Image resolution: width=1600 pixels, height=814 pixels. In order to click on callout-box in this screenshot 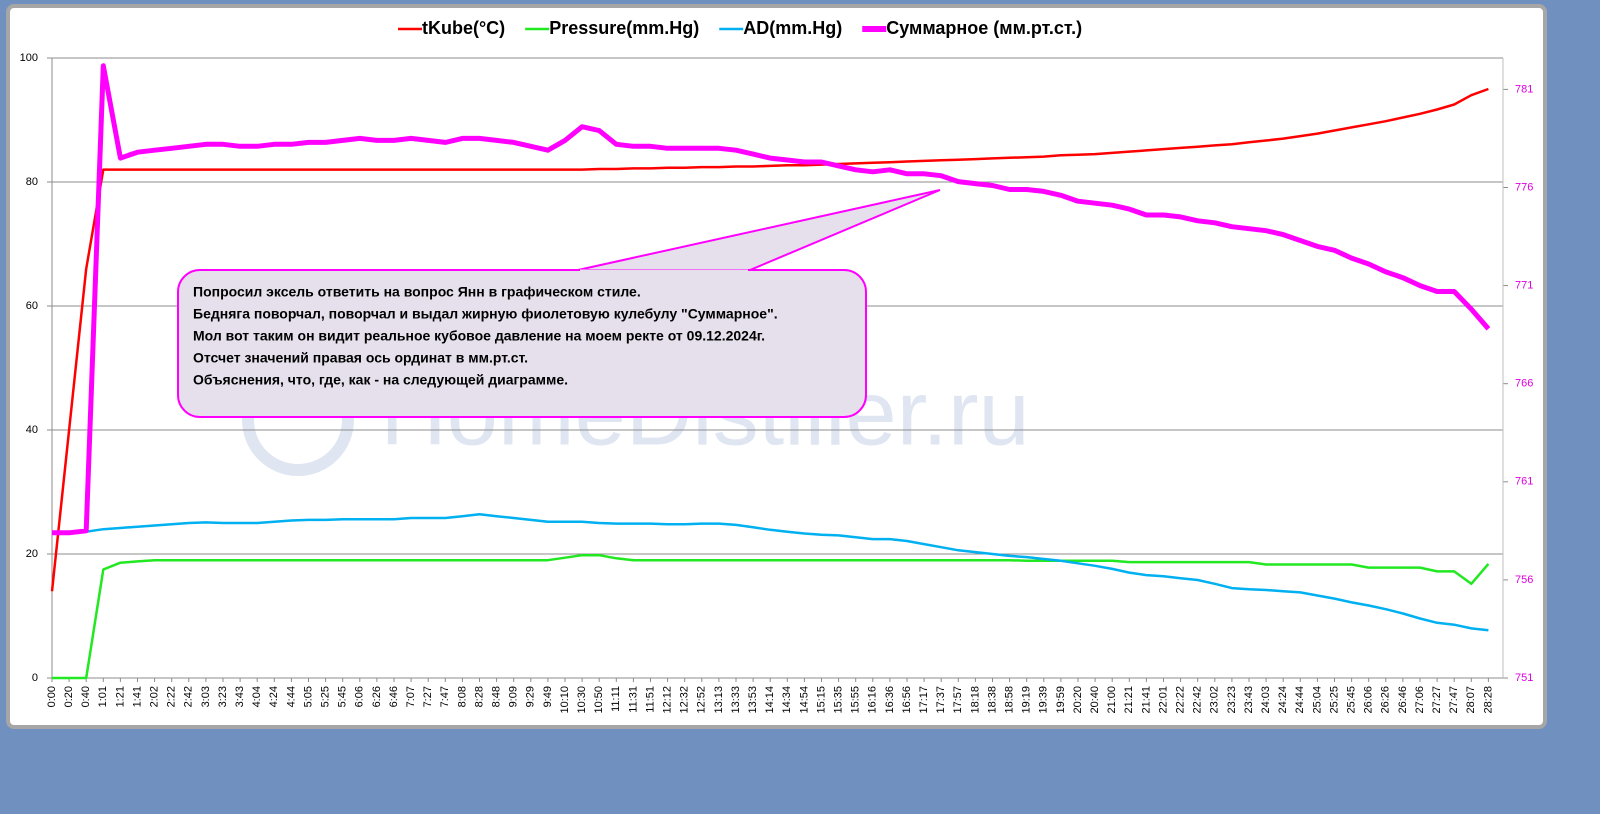, I will do `click(522, 343)`.